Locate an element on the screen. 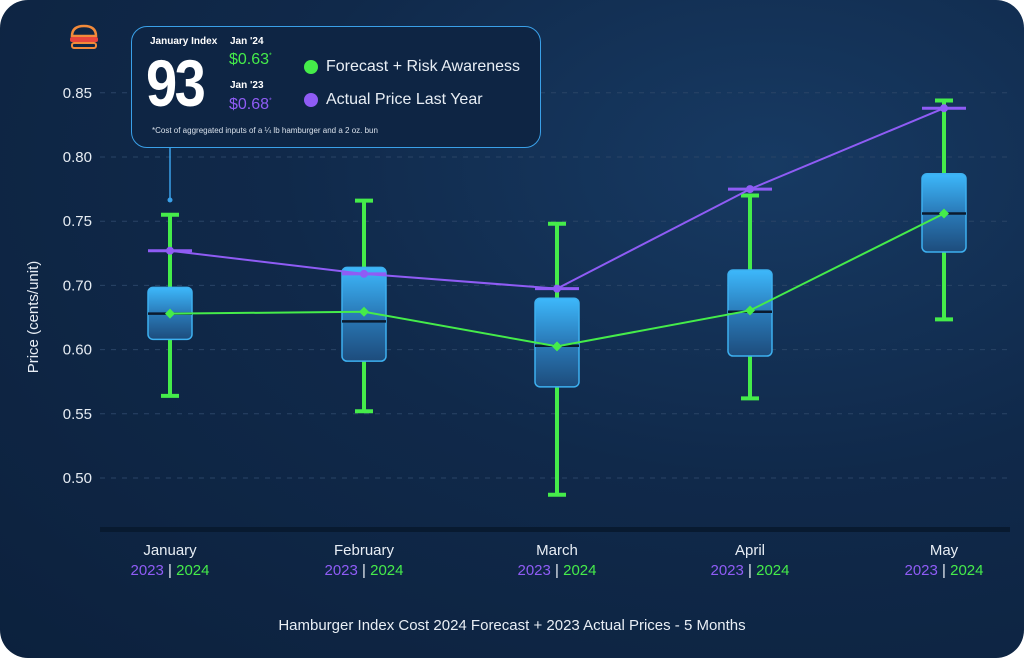  x-tick-label: February 2023 | 2024 is located at coordinates (364, 561).